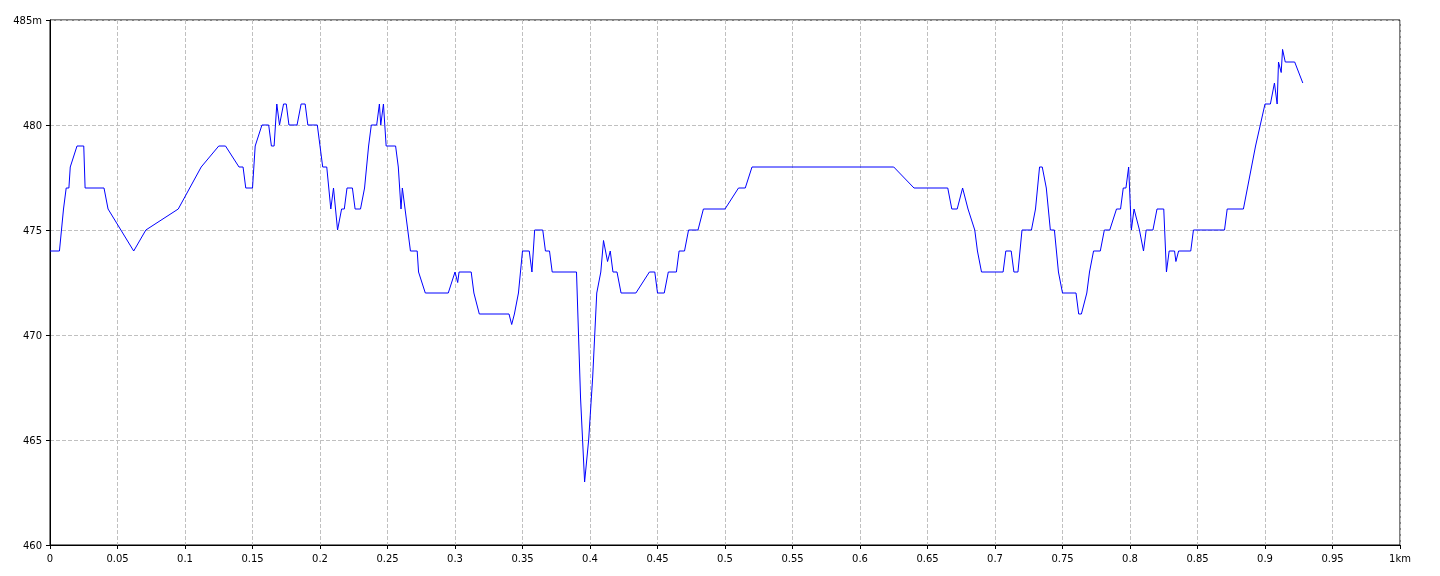 This screenshot has width=1440, height=576. What do you see at coordinates (522, 558) in the screenshot?
I see `x-tick-label: 0.35` at bounding box center [522, 558].